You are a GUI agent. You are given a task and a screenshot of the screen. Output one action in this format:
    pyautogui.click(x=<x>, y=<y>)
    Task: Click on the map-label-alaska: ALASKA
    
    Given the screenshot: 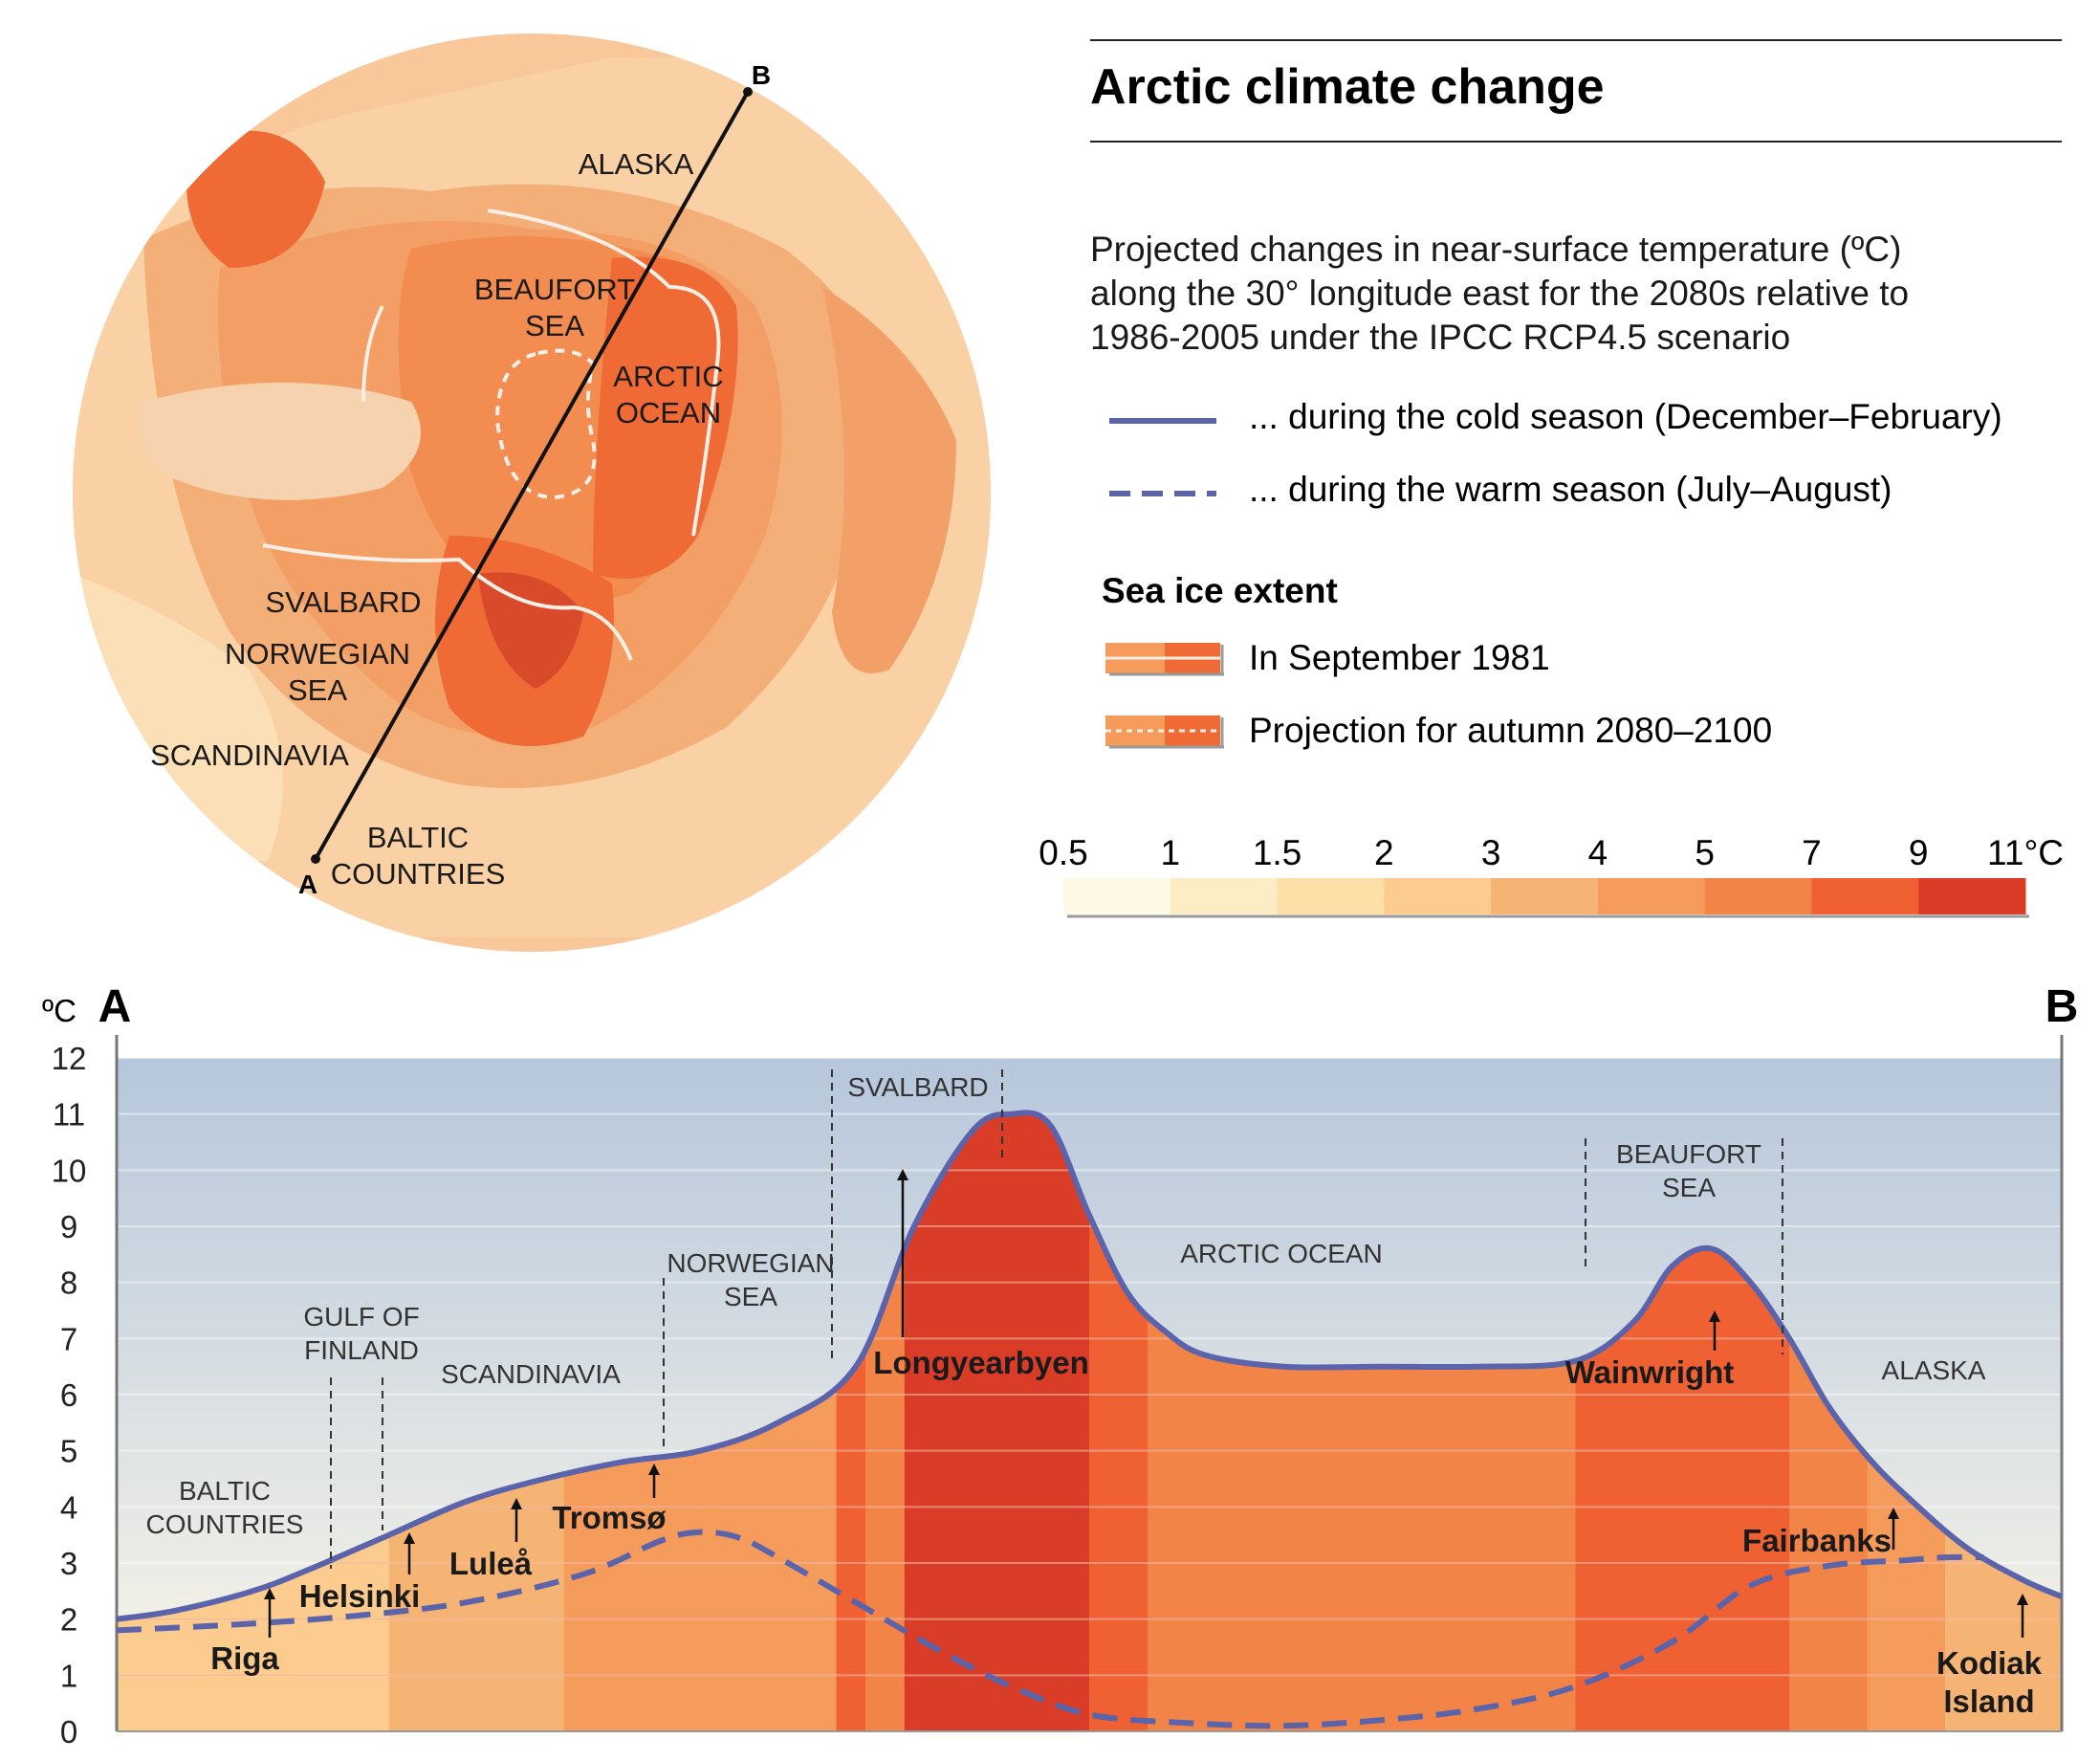 What is the action you would take?
    pyautogui.click(x=636, y=164)
    